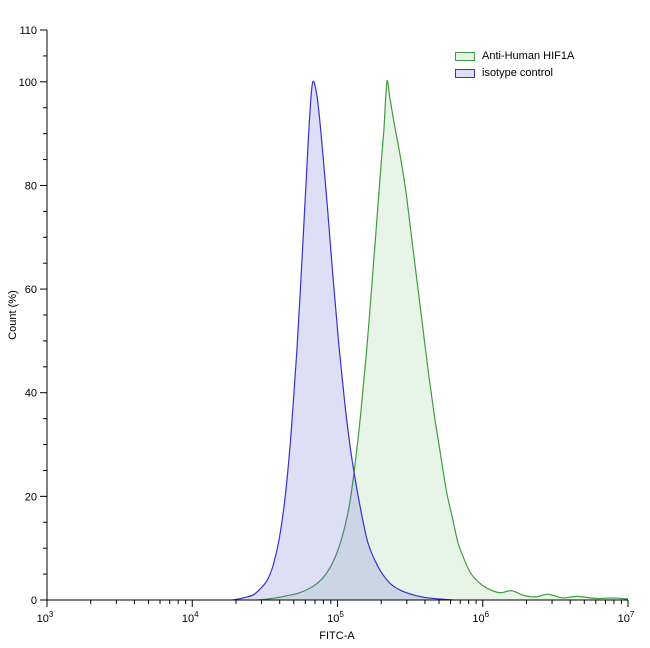 Image resolution: width=650 pixels, height=648 pixels. Describe the element at coordinates (28, 83) in the screenshot. I see `svg-text: 100` at that location.